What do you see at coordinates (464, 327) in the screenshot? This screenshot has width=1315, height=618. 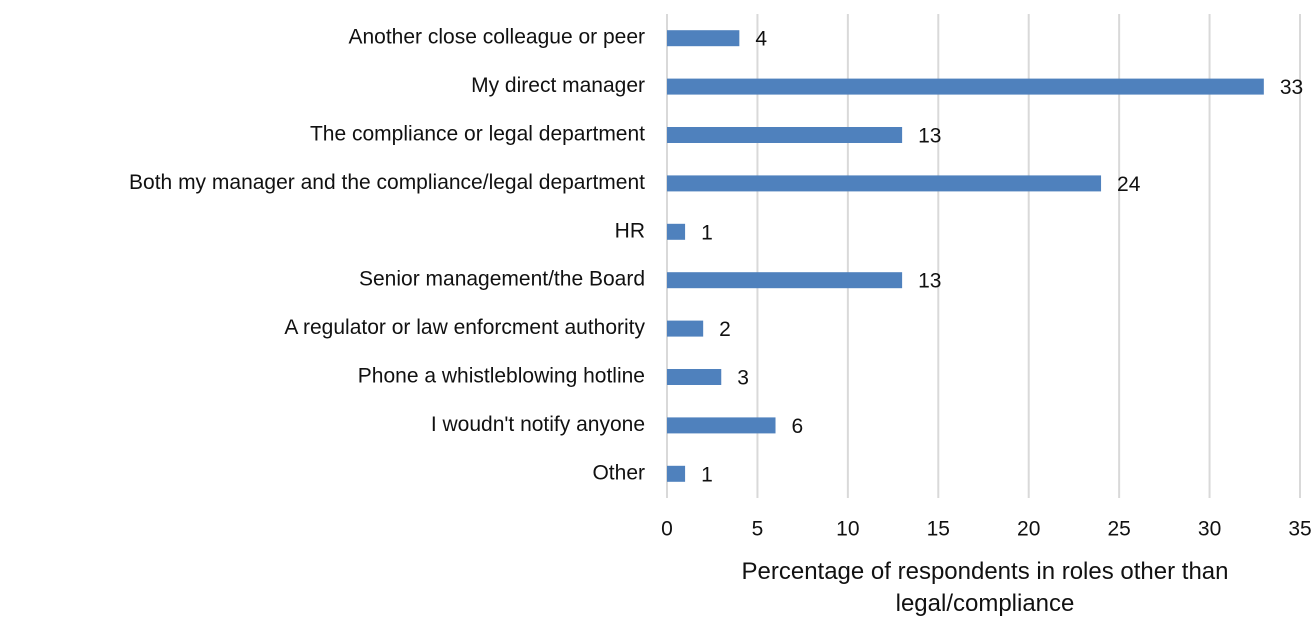 I see `y-tick-label: A regulator or law enforcment authority` at bounding box center [464, 327].